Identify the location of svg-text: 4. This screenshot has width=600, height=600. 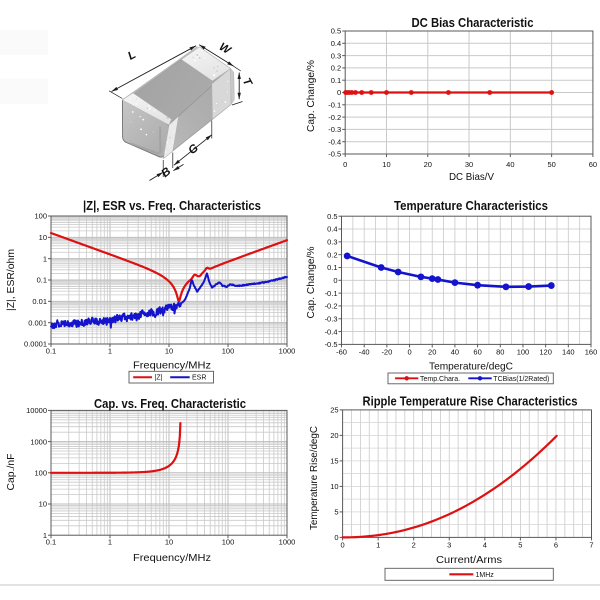
(485, 544).